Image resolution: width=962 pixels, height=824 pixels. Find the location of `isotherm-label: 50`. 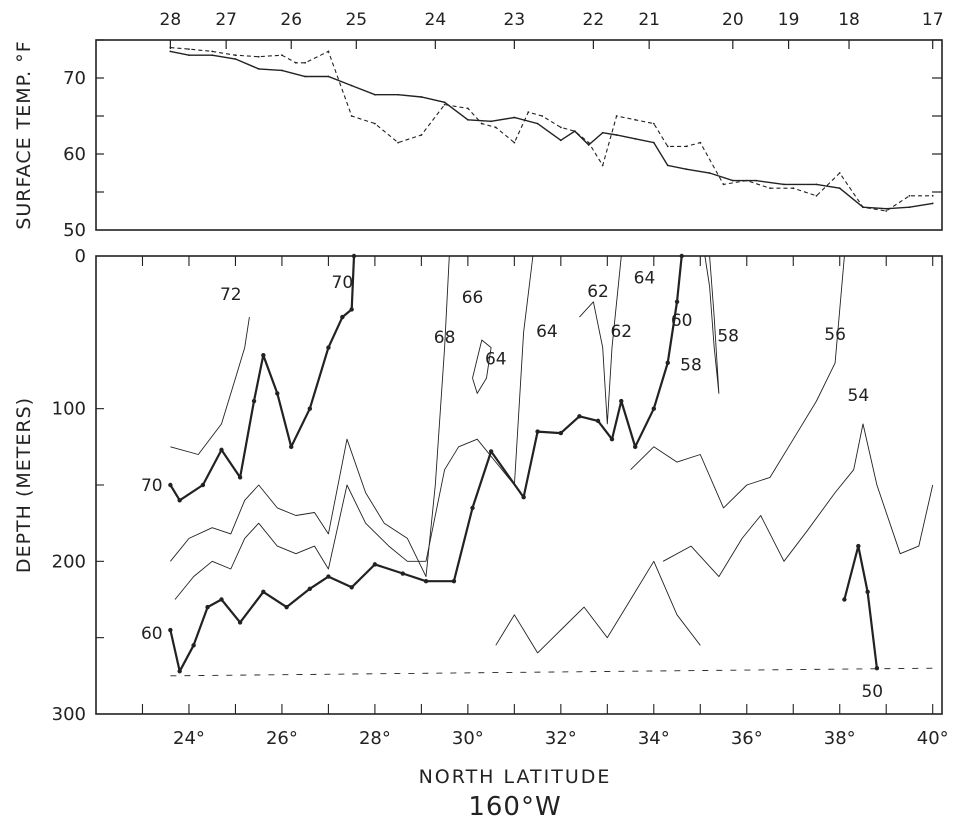

isotherm-label: 50 is located at coordinates (872, 692).